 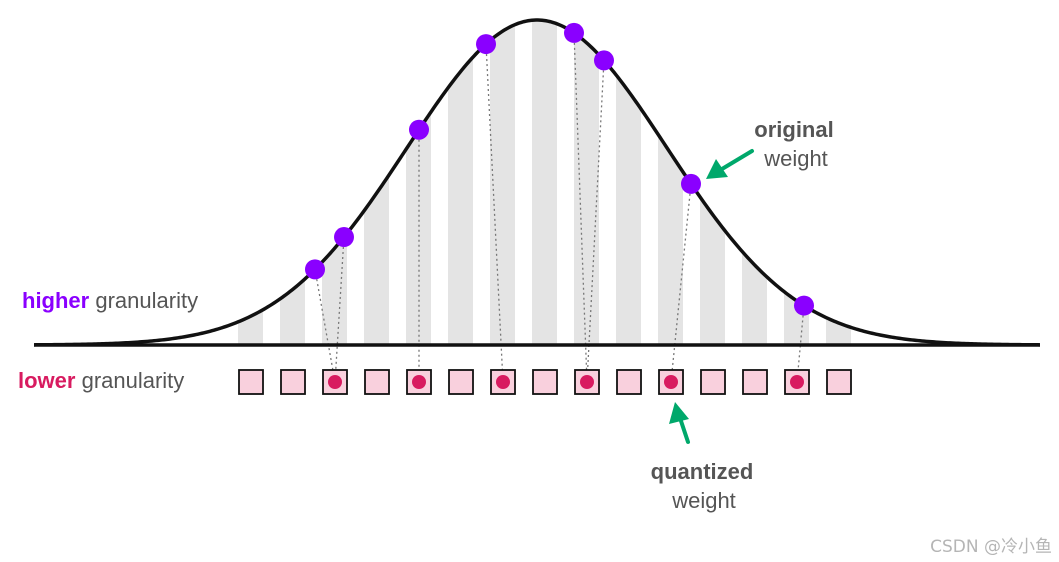 I want to click on original-arrow-icon, so click(x=730, y=164).